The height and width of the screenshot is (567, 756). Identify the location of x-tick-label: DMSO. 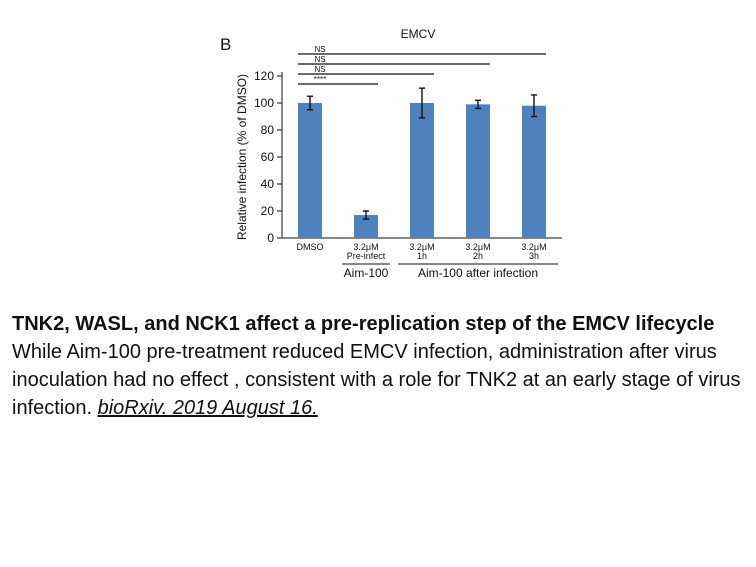
(310, 247).